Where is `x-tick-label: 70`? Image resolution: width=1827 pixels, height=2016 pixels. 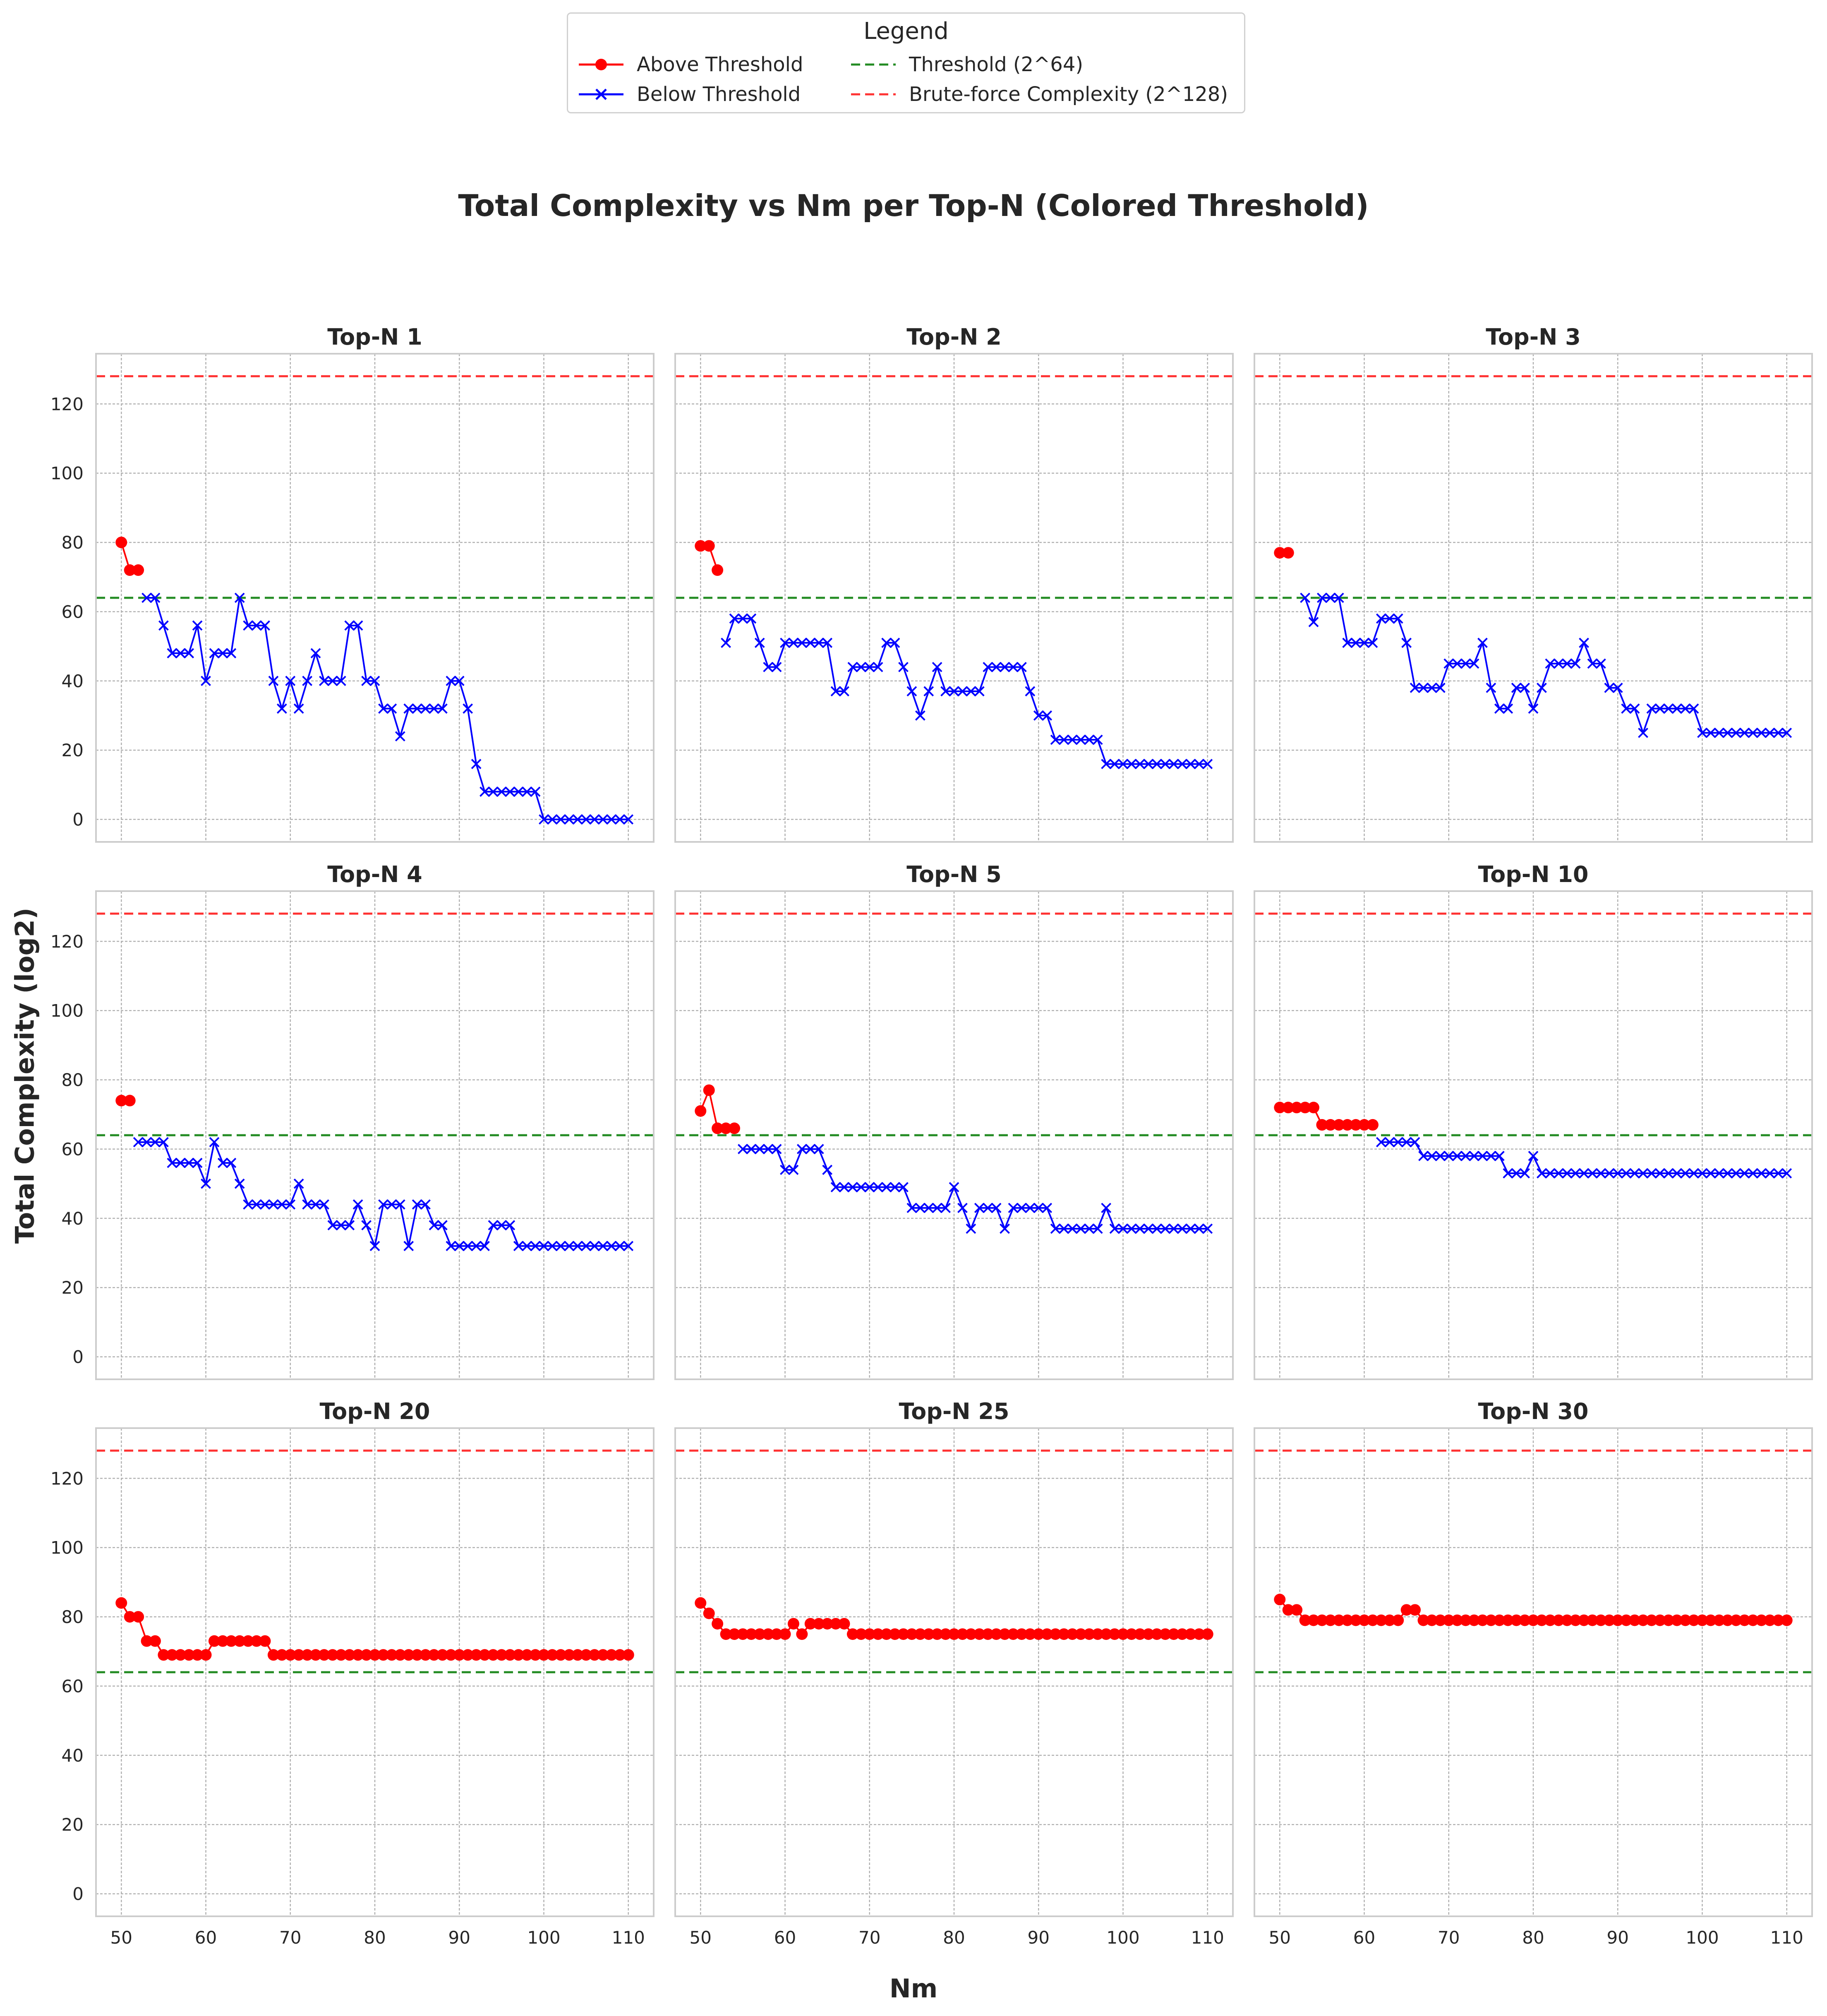
x-tick-label: 70 is located at coordinates (869, 1937).